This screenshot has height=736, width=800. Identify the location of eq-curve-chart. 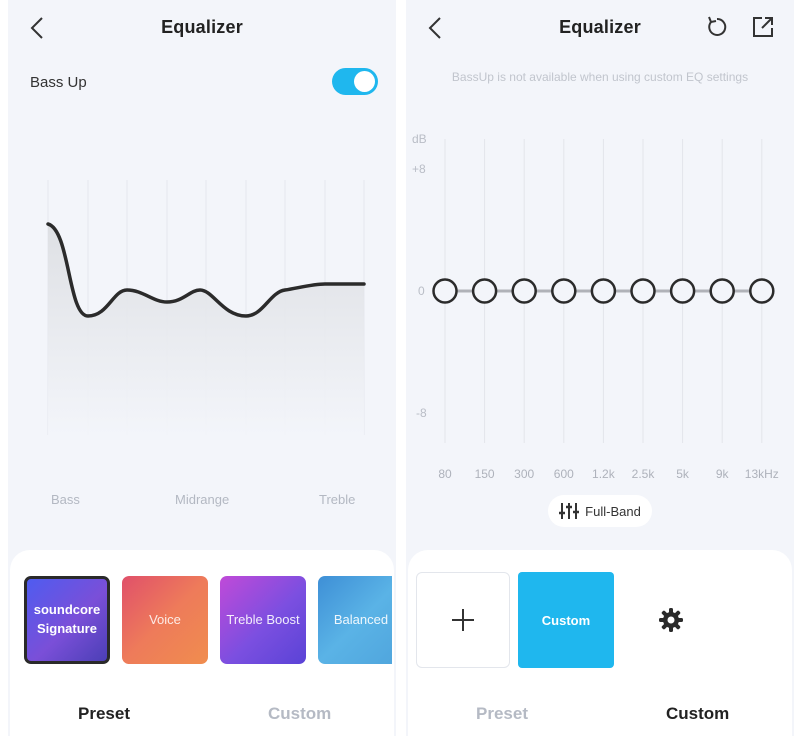
(206, 307).